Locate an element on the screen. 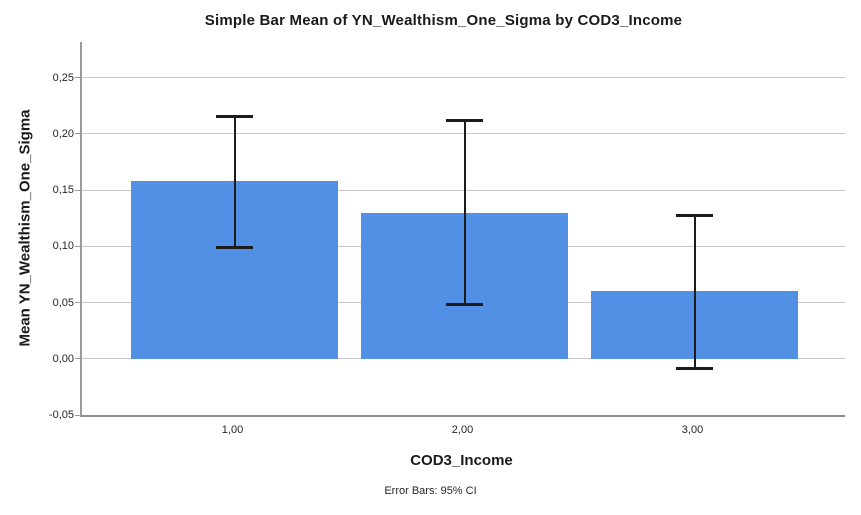  y-axis-title: Mean YN_Wealthism_One_Sigma is located at coordinates (25, 228).